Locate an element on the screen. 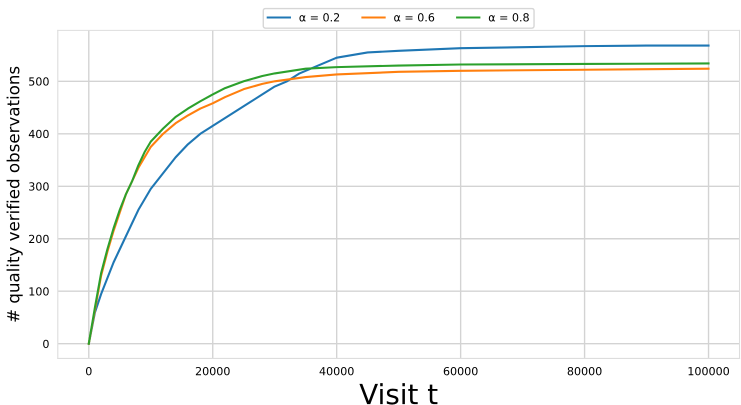 The height and width of the screenshot is (405, 741). legend-label: α = 0.6 is located at coordinates (414, 17).